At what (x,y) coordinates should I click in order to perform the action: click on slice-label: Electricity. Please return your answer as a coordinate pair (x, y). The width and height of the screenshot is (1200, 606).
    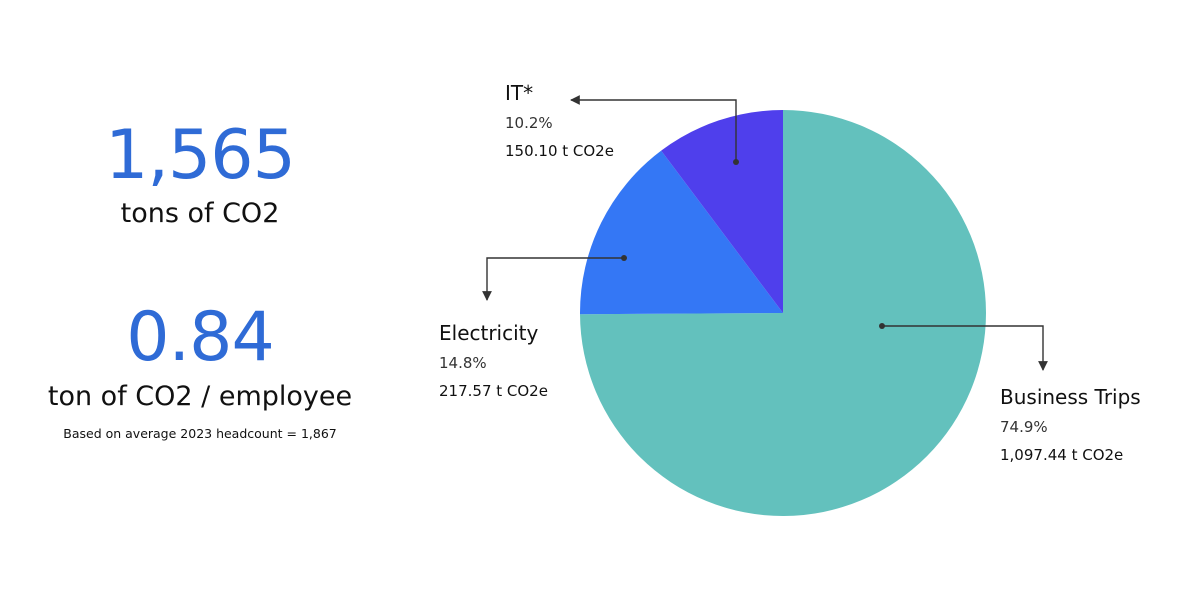
    Looking at the image, I should click on (489, 333).